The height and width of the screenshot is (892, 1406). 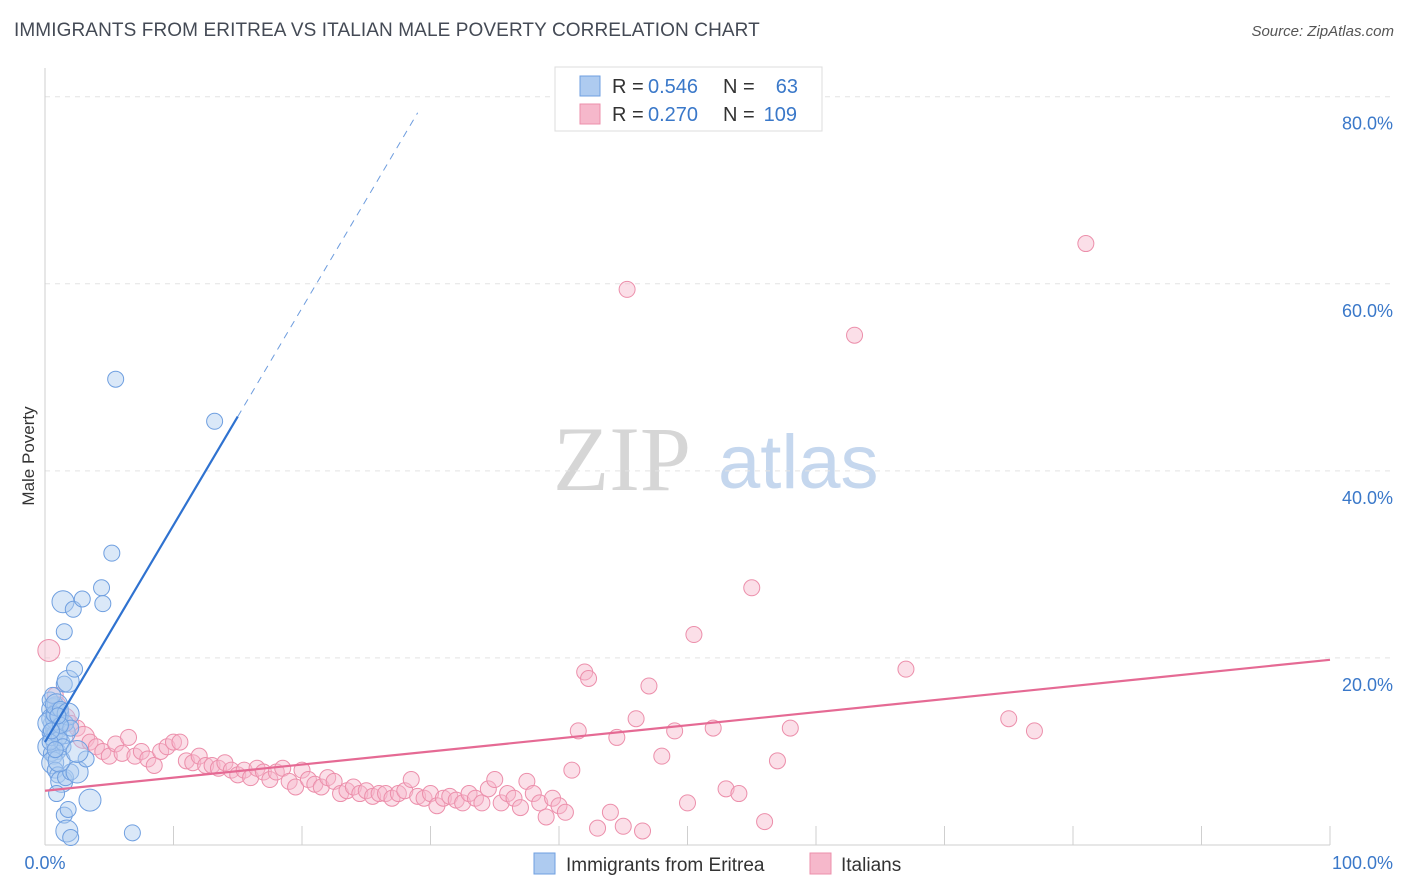 What do you see at coordinates (544, 863) in the screenshot?
I see `series-legend-swatch-eritrea` at bounding box center [544, 863].